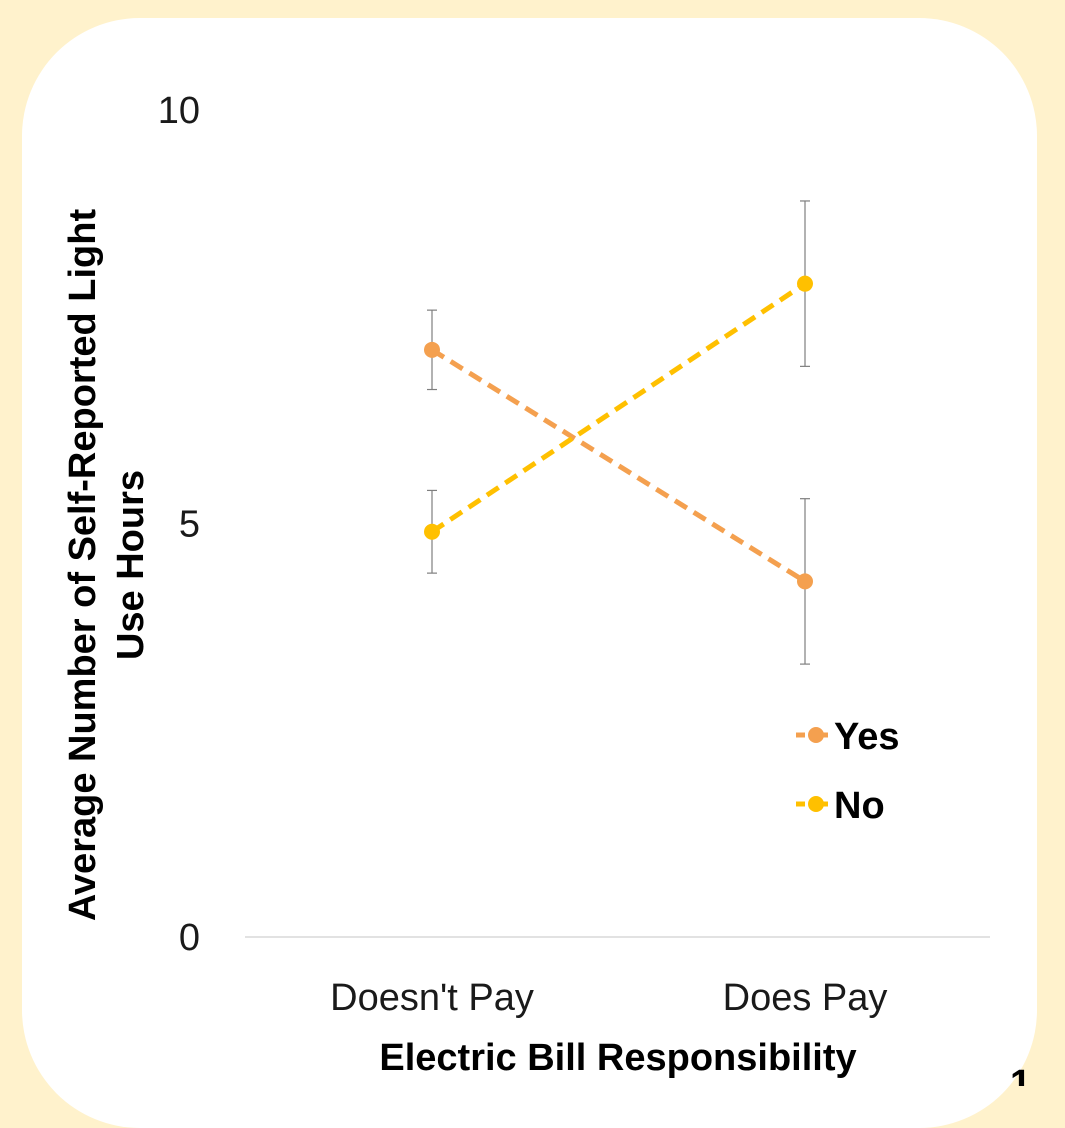  Describe the element at coordinates (859, 806) in the screenshot. I see `legend-label-no: No` at that location.